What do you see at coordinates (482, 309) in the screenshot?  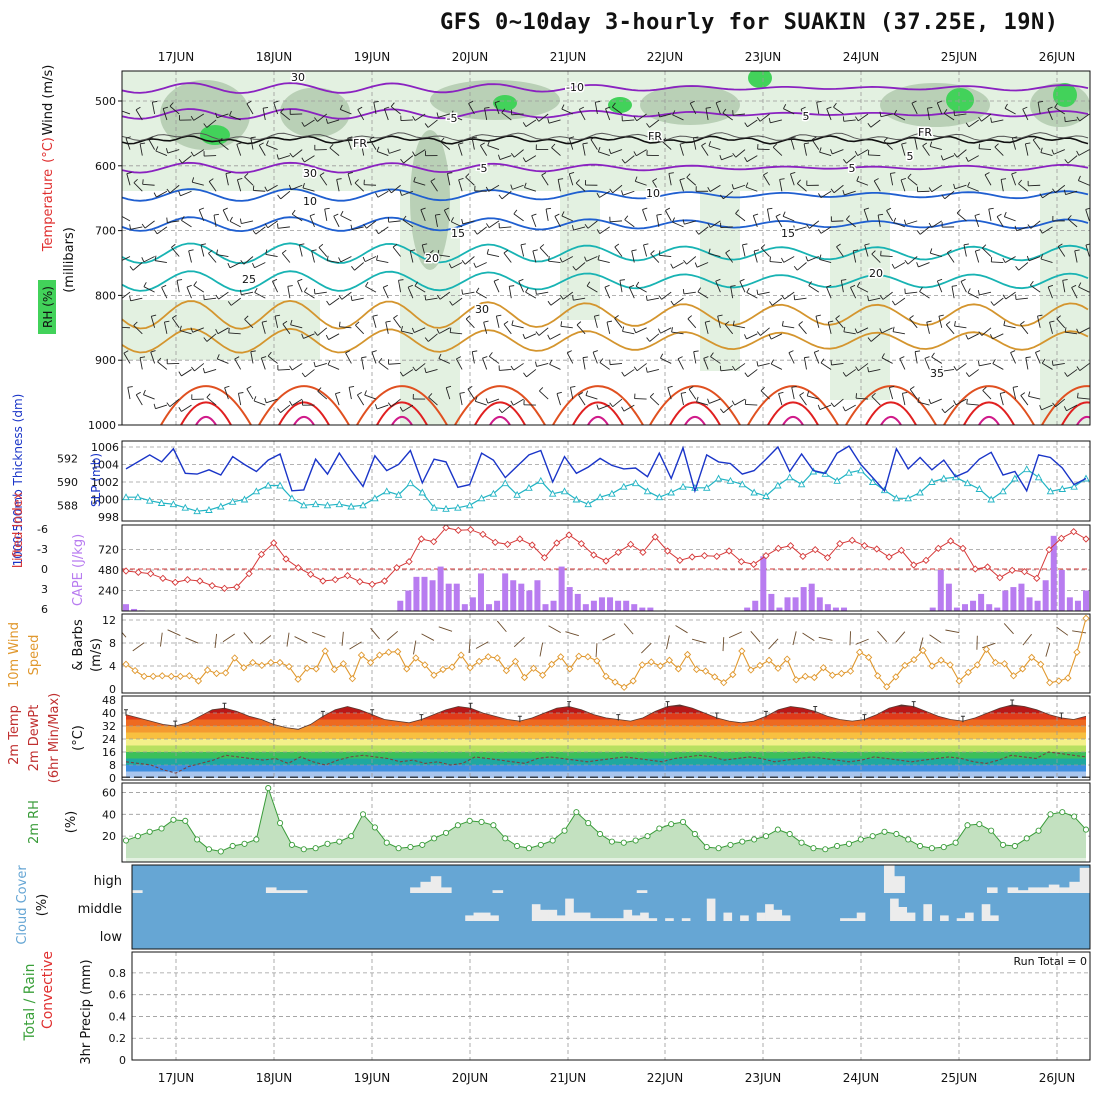 I see `contour-label: 30` at bounding box center [482, 309].